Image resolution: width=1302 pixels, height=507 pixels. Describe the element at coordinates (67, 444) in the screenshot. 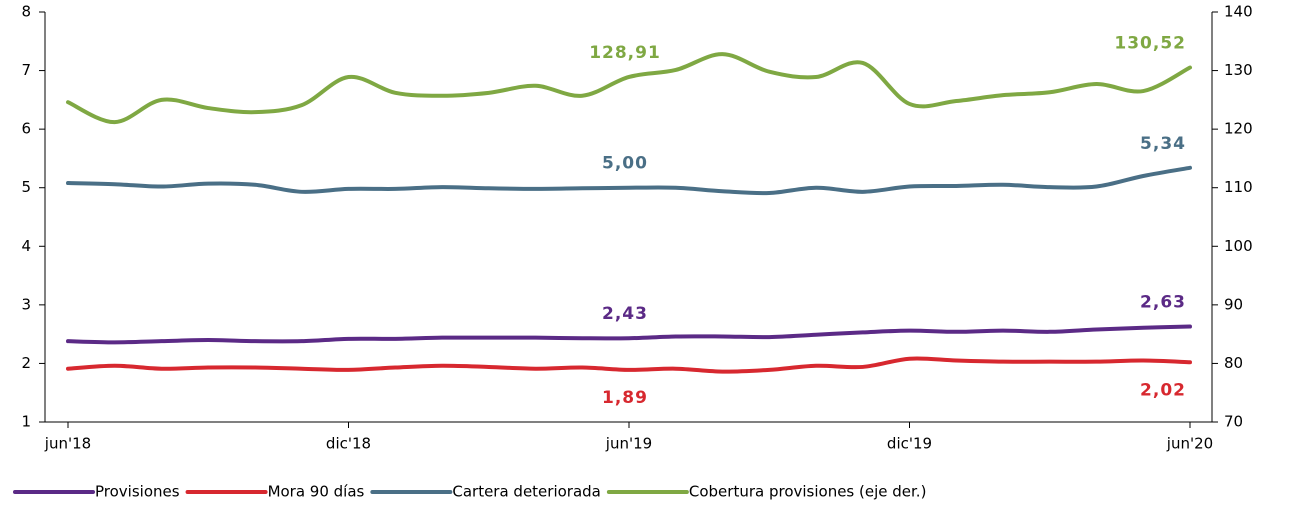

I see `x-tick-label: jun'18` at that location.